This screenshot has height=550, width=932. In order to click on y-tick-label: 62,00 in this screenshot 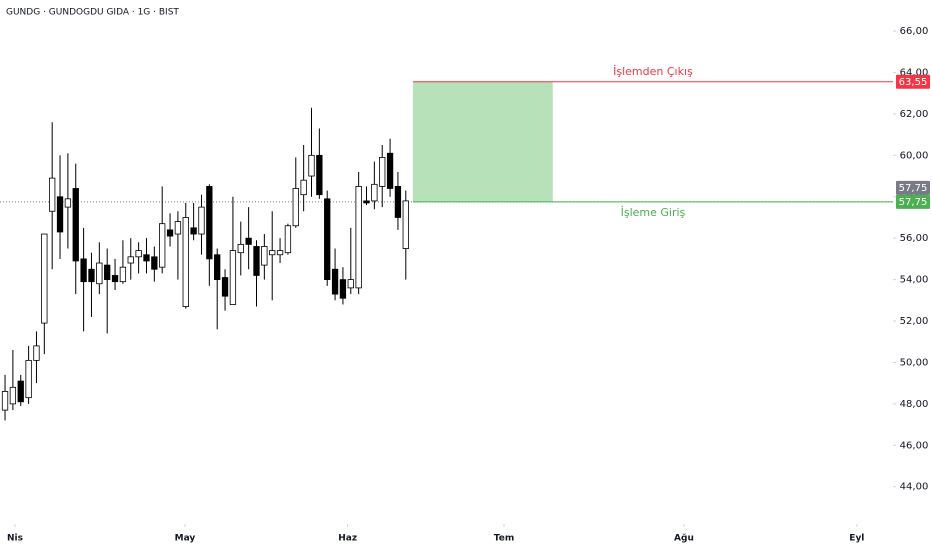, I will do `click(914, 114)`.